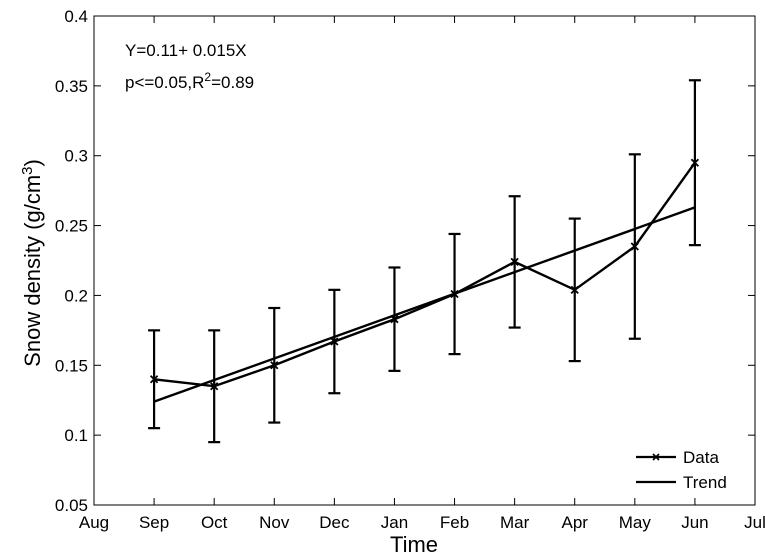  What do you see at coordinates (27, 171) in the screenshot?
I see `y-axis-title-sup: 3` at bounding box center [27, 171].